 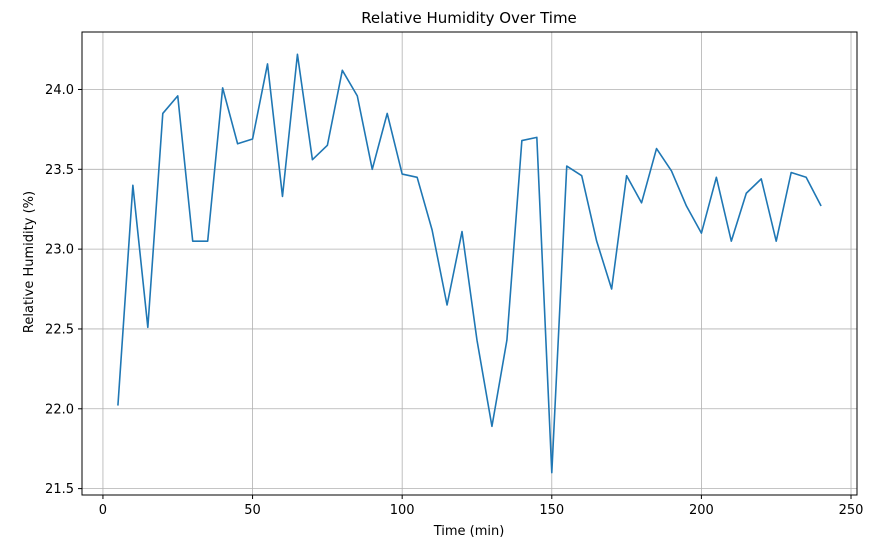 I want to click on y-tick-label: 23.0, so click(x=59, y=250).